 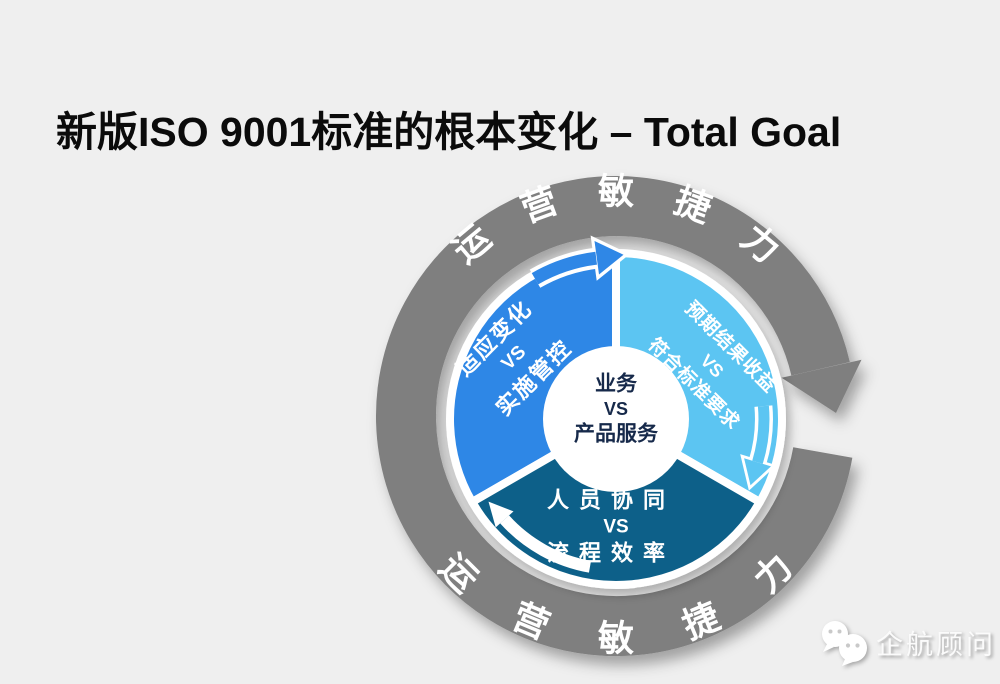 I want to click on watermark-brand: 企航顾问, so click(x=936, y=644).